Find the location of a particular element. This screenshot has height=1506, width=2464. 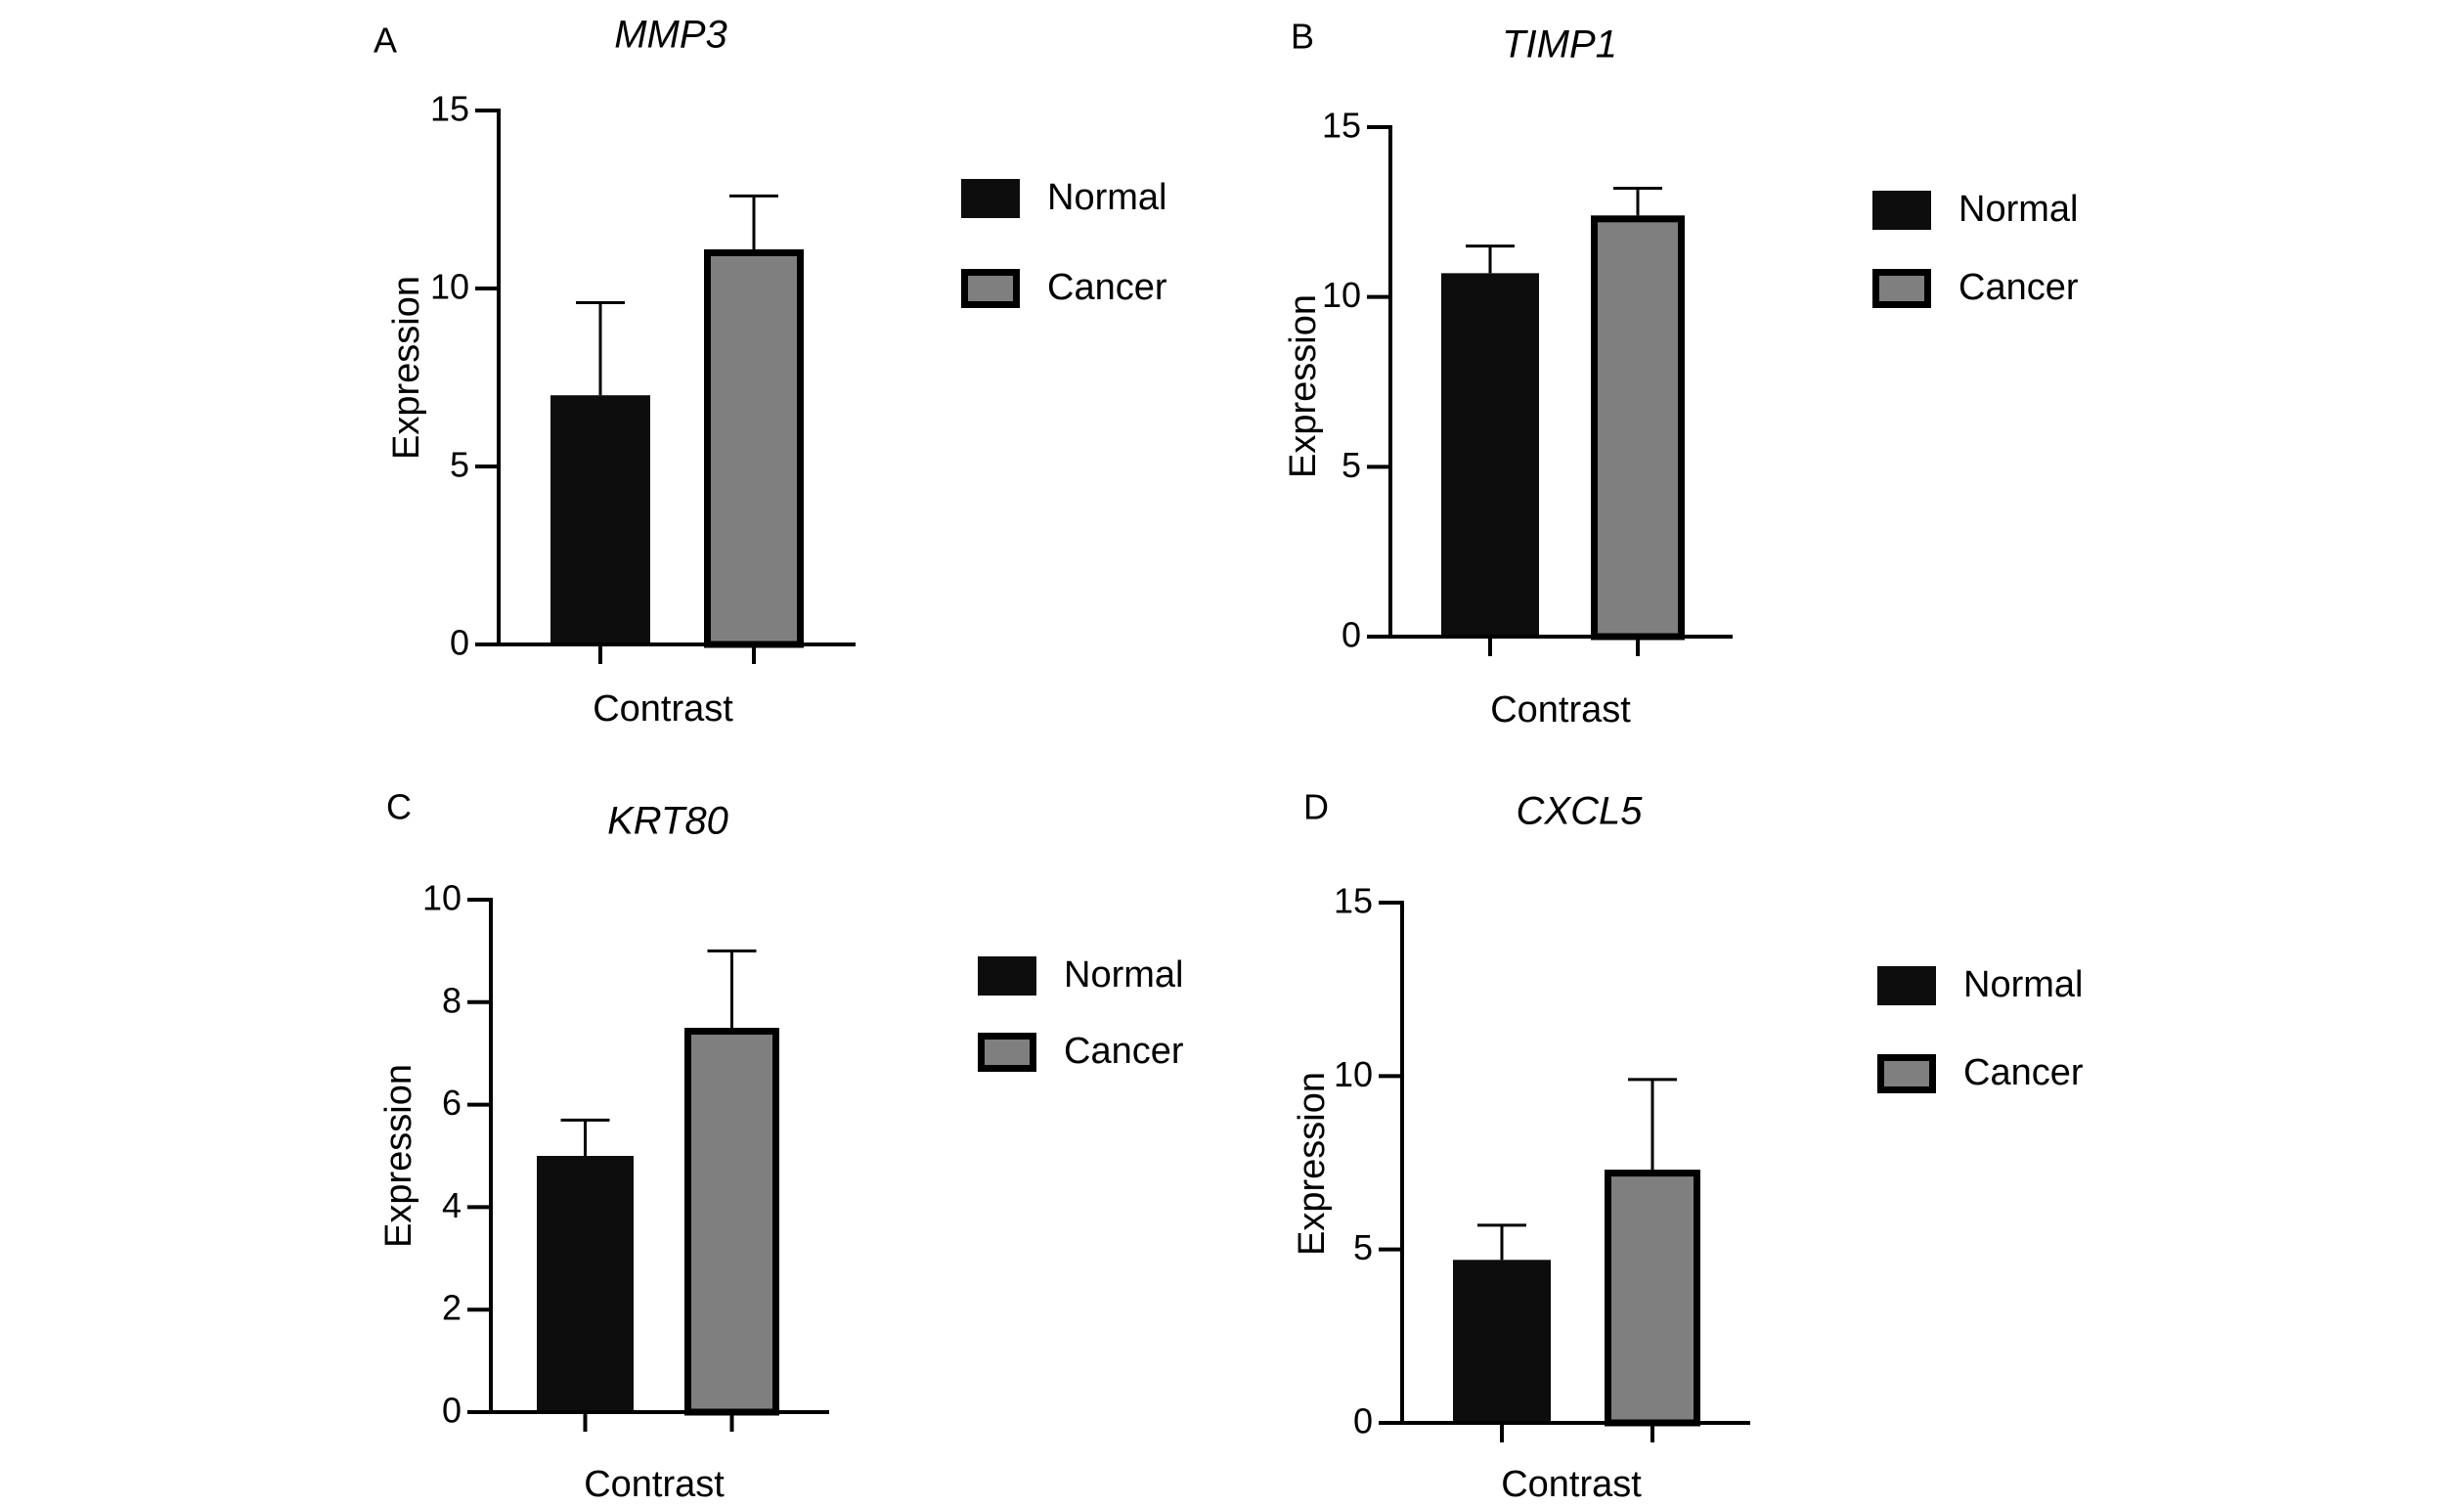

panel-title: CXCL5 is located at coordinates (1580, 811).